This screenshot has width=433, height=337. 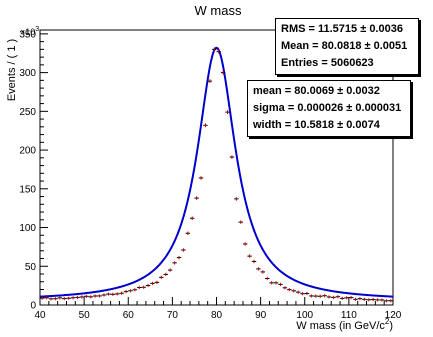 What do you see at coordinates (347, 29) in the screenshot?
I see `stats-row-rms: RMS = 11.5715 ± 0.0036` at bounding box center [347, 29].